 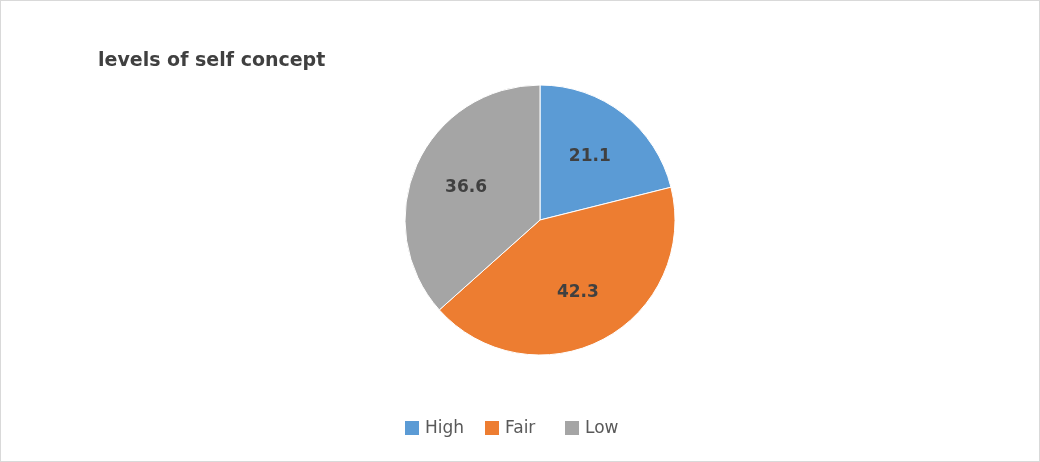 I want to click on data-label: 36.6, so click(x=466, y=185).